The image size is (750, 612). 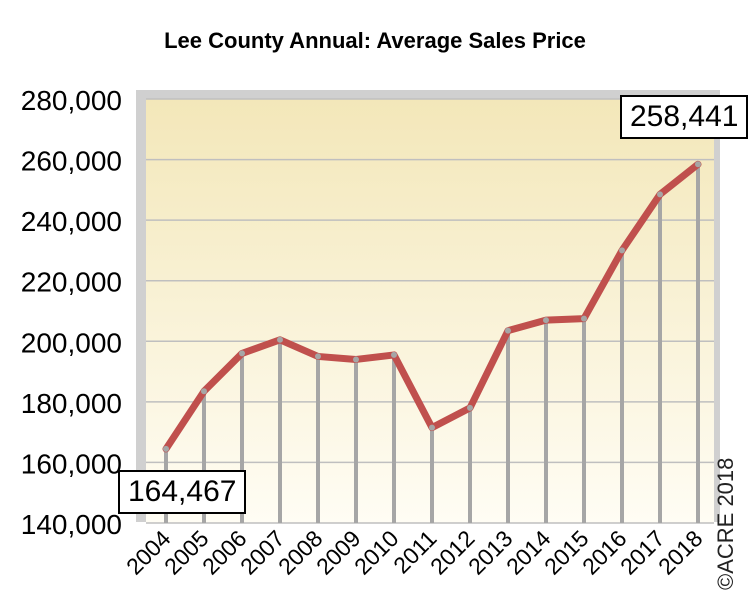 What do you see at coordinates (182, 492) in the screenshot?
I see `first-value-callout: 164,467` at bounding box center [182, 492].